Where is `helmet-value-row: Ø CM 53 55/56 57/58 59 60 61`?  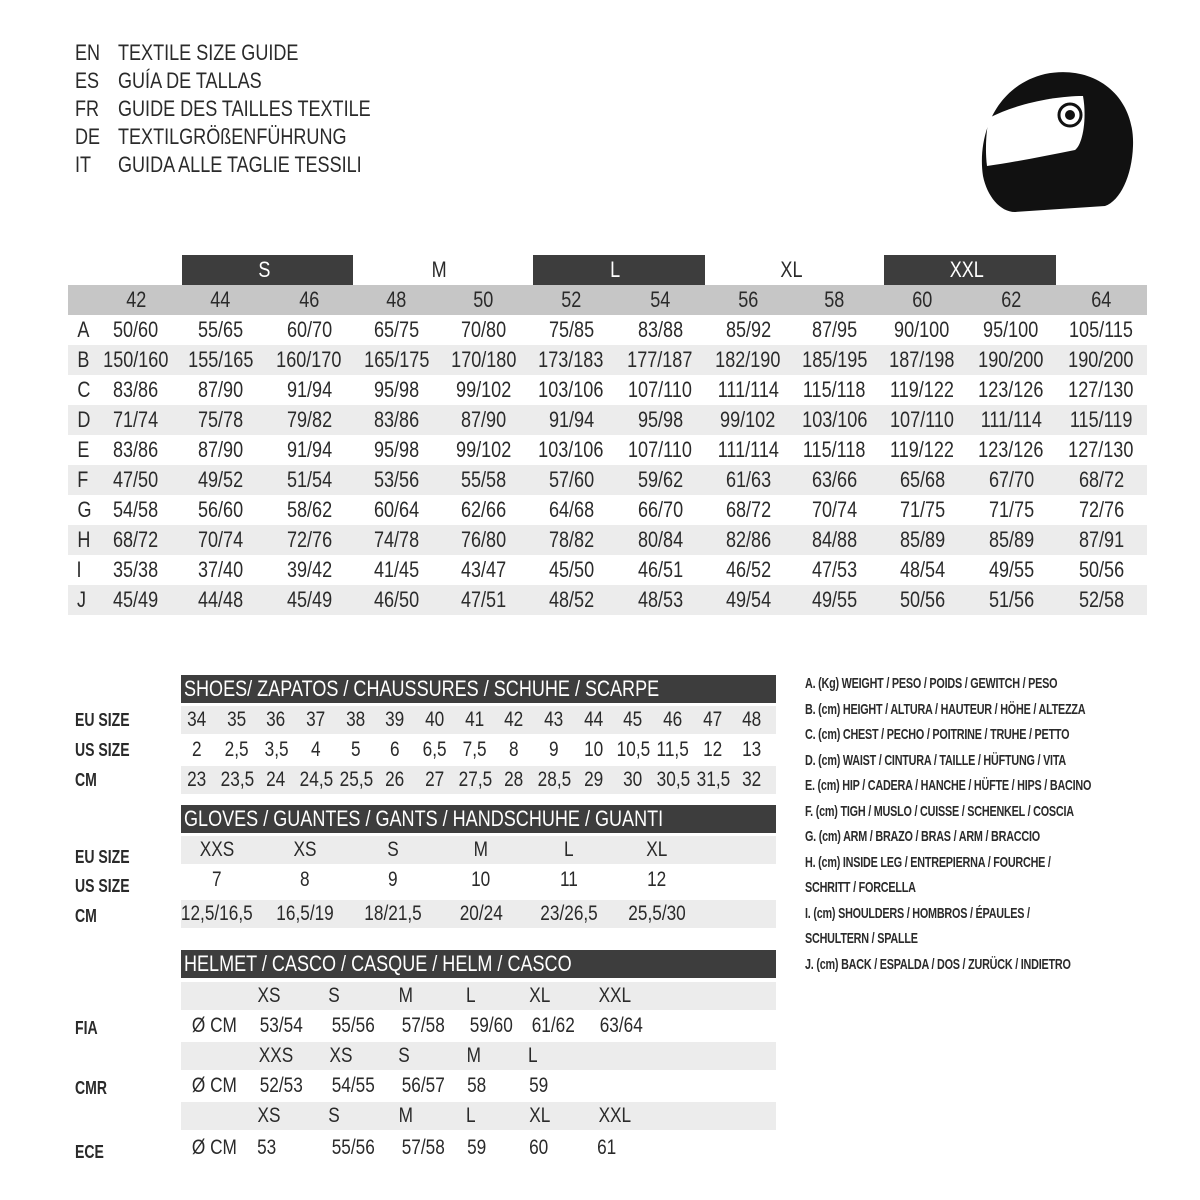
helmet-value-row: Ø CM 53 55/56 57/58 59 60 61 is located at coordinates (478, 1148).